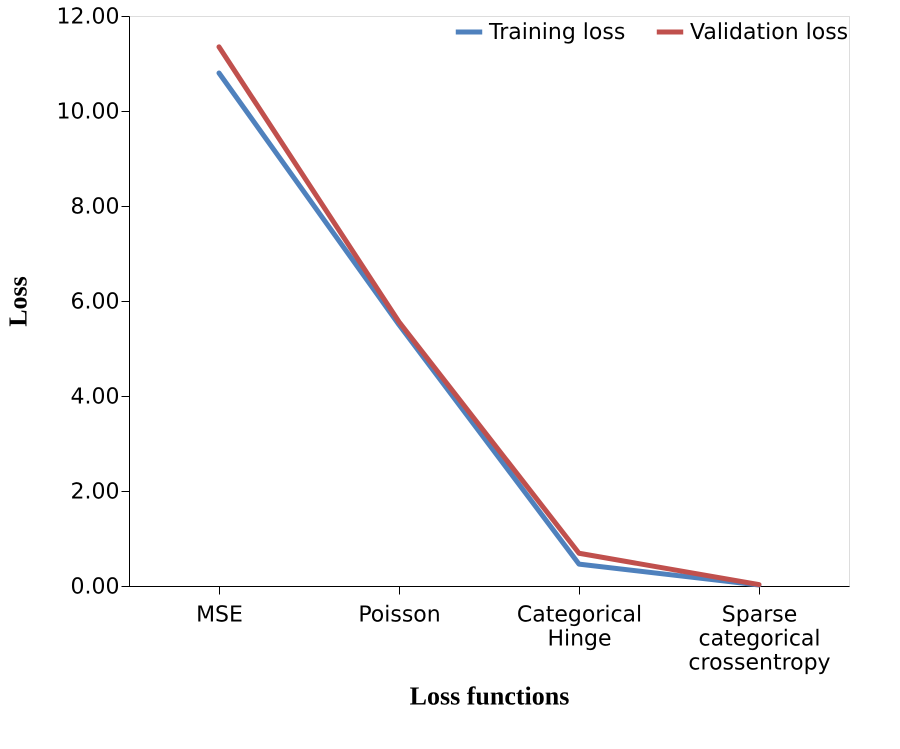 The image size is (900, 749). I want to click on legend-label: Validation loss, so click(769, 32).